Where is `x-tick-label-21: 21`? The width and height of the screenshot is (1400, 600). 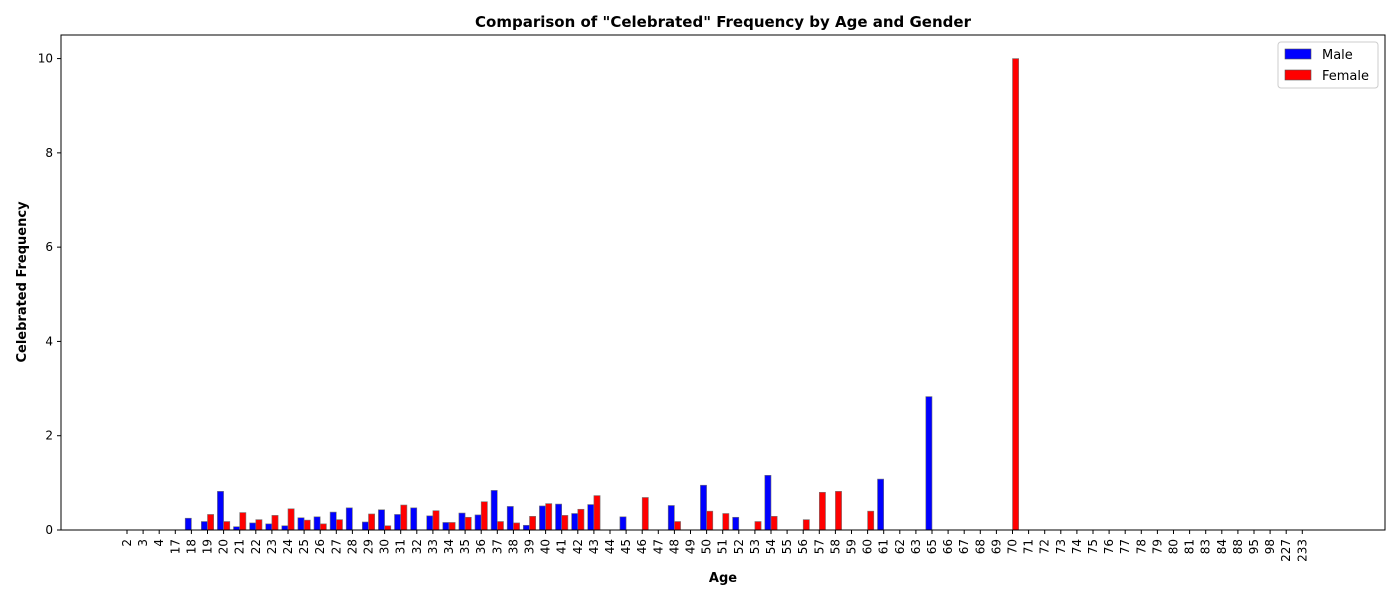
x-tick-label-21: 21 is located at coordinates (240, 546).